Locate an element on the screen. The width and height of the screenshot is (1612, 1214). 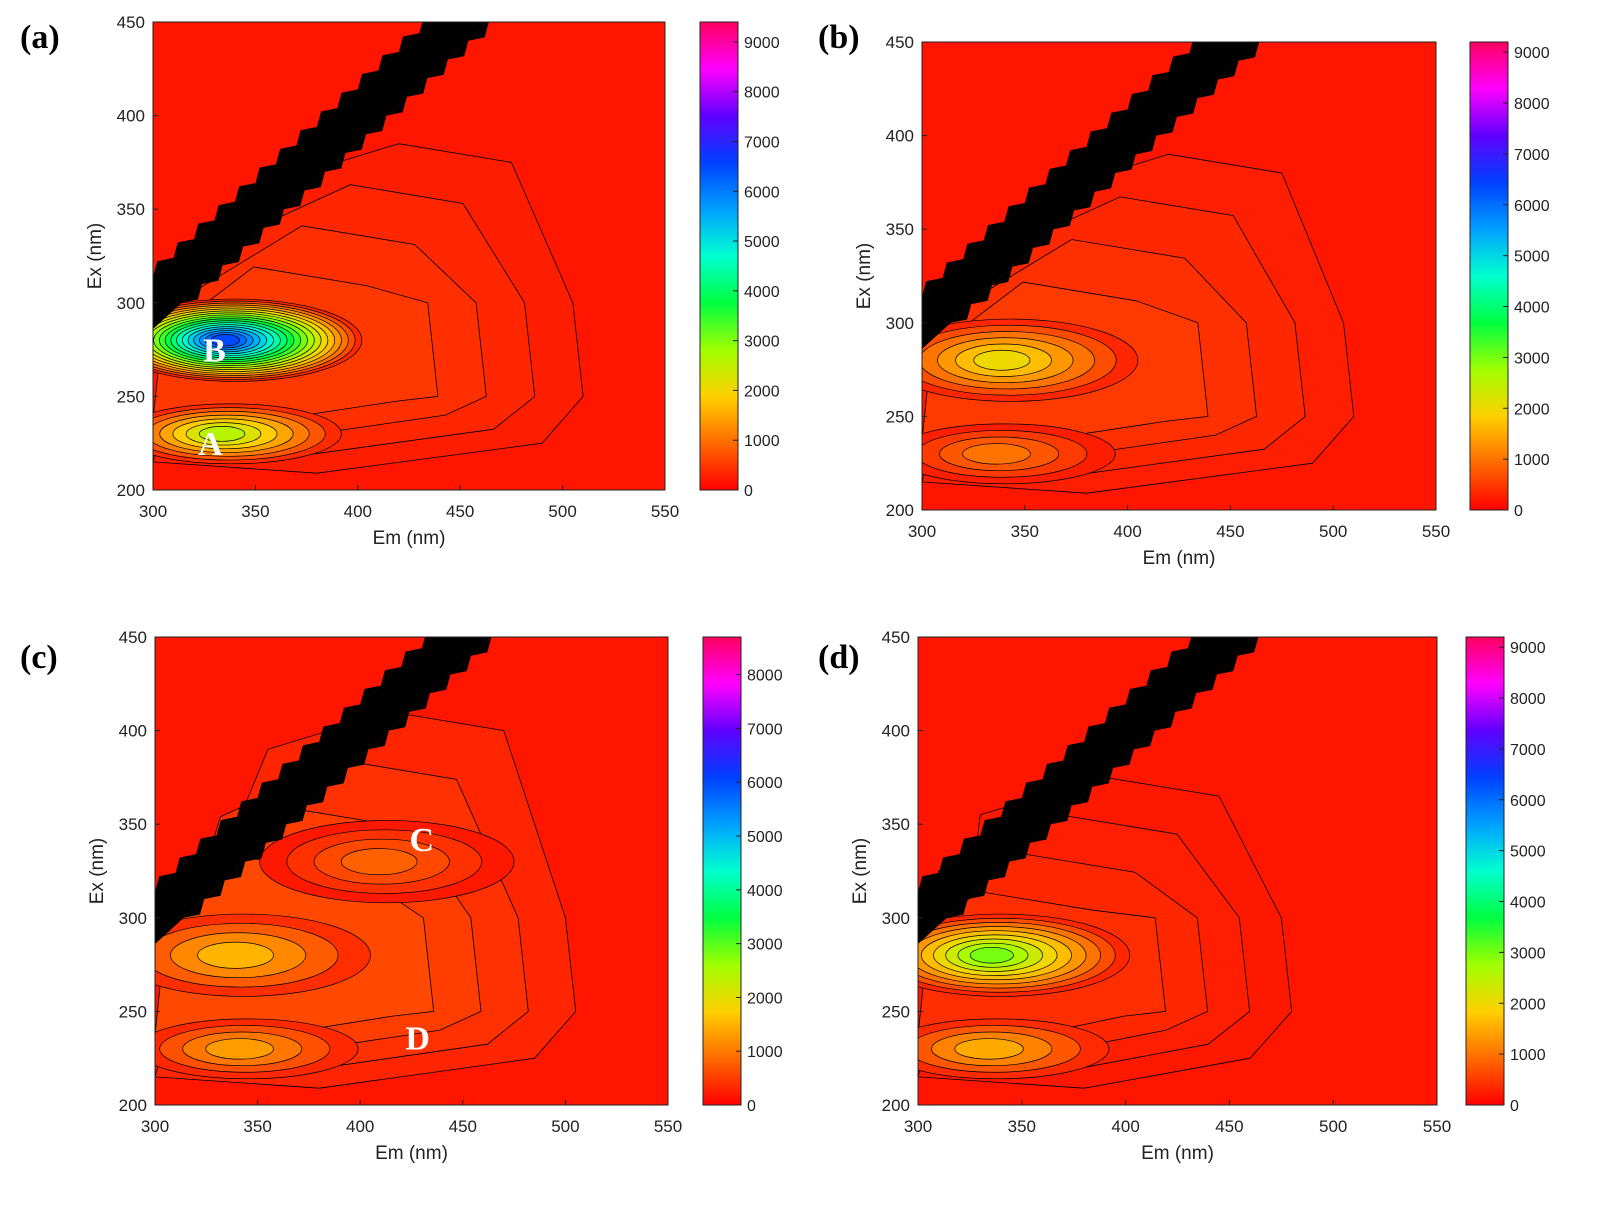
y-tick-label: 400 is located at coordinates (133, 731).